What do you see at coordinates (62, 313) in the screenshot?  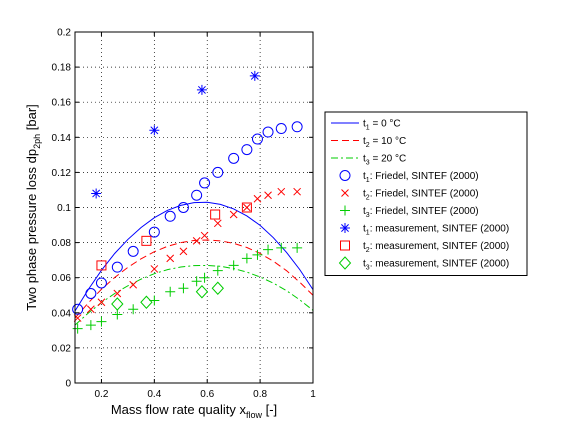 I see `y-tick-label: 0.04` at bounding box center [62, 313].